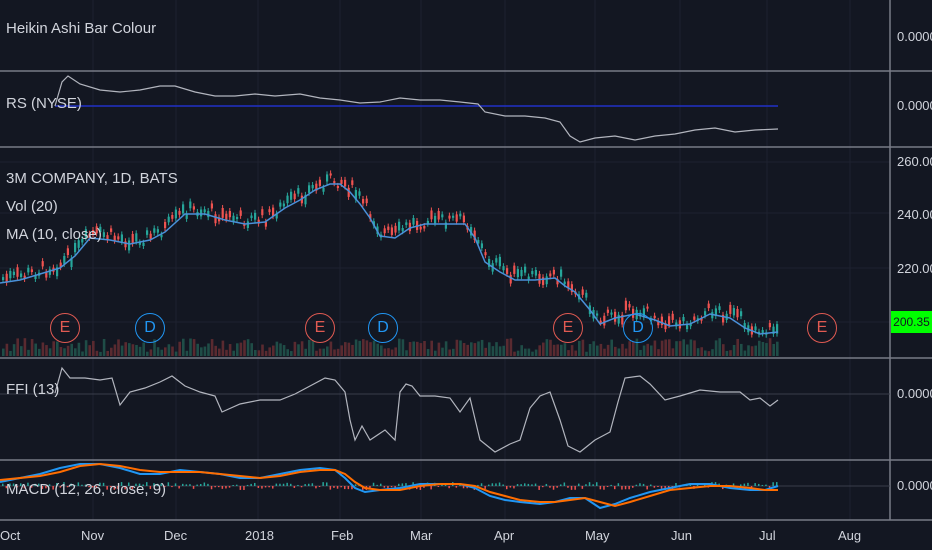 This screenshot has width=932, height=550. I want to click on x-tick-jul: Jul, so click(767, 535).